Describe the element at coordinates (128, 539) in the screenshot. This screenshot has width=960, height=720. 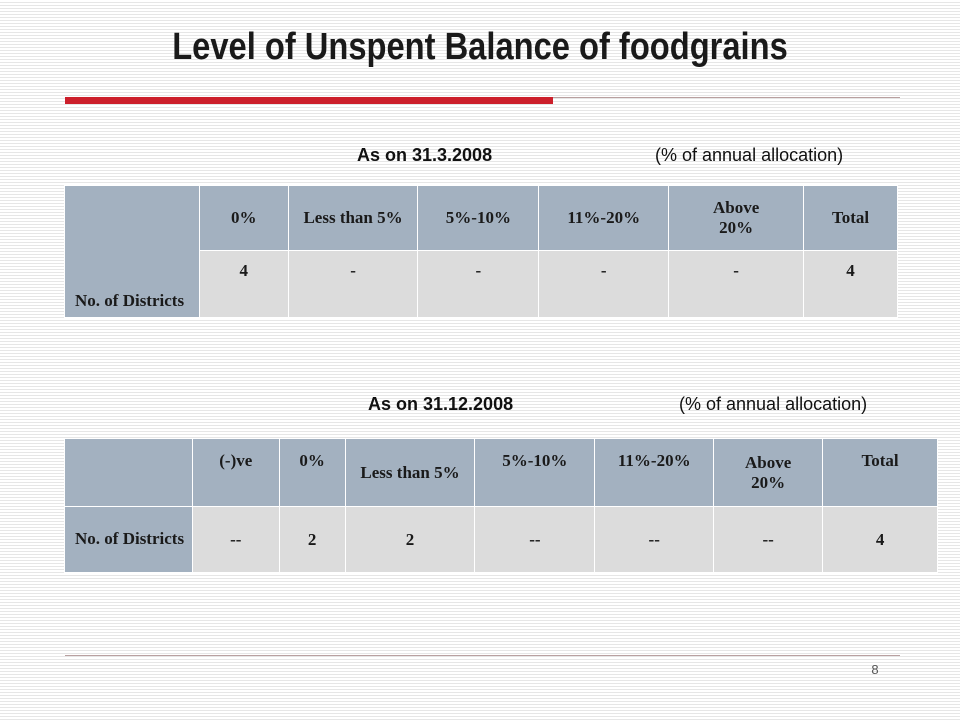
I see `table2-row-label: No. of Districts` at that location.